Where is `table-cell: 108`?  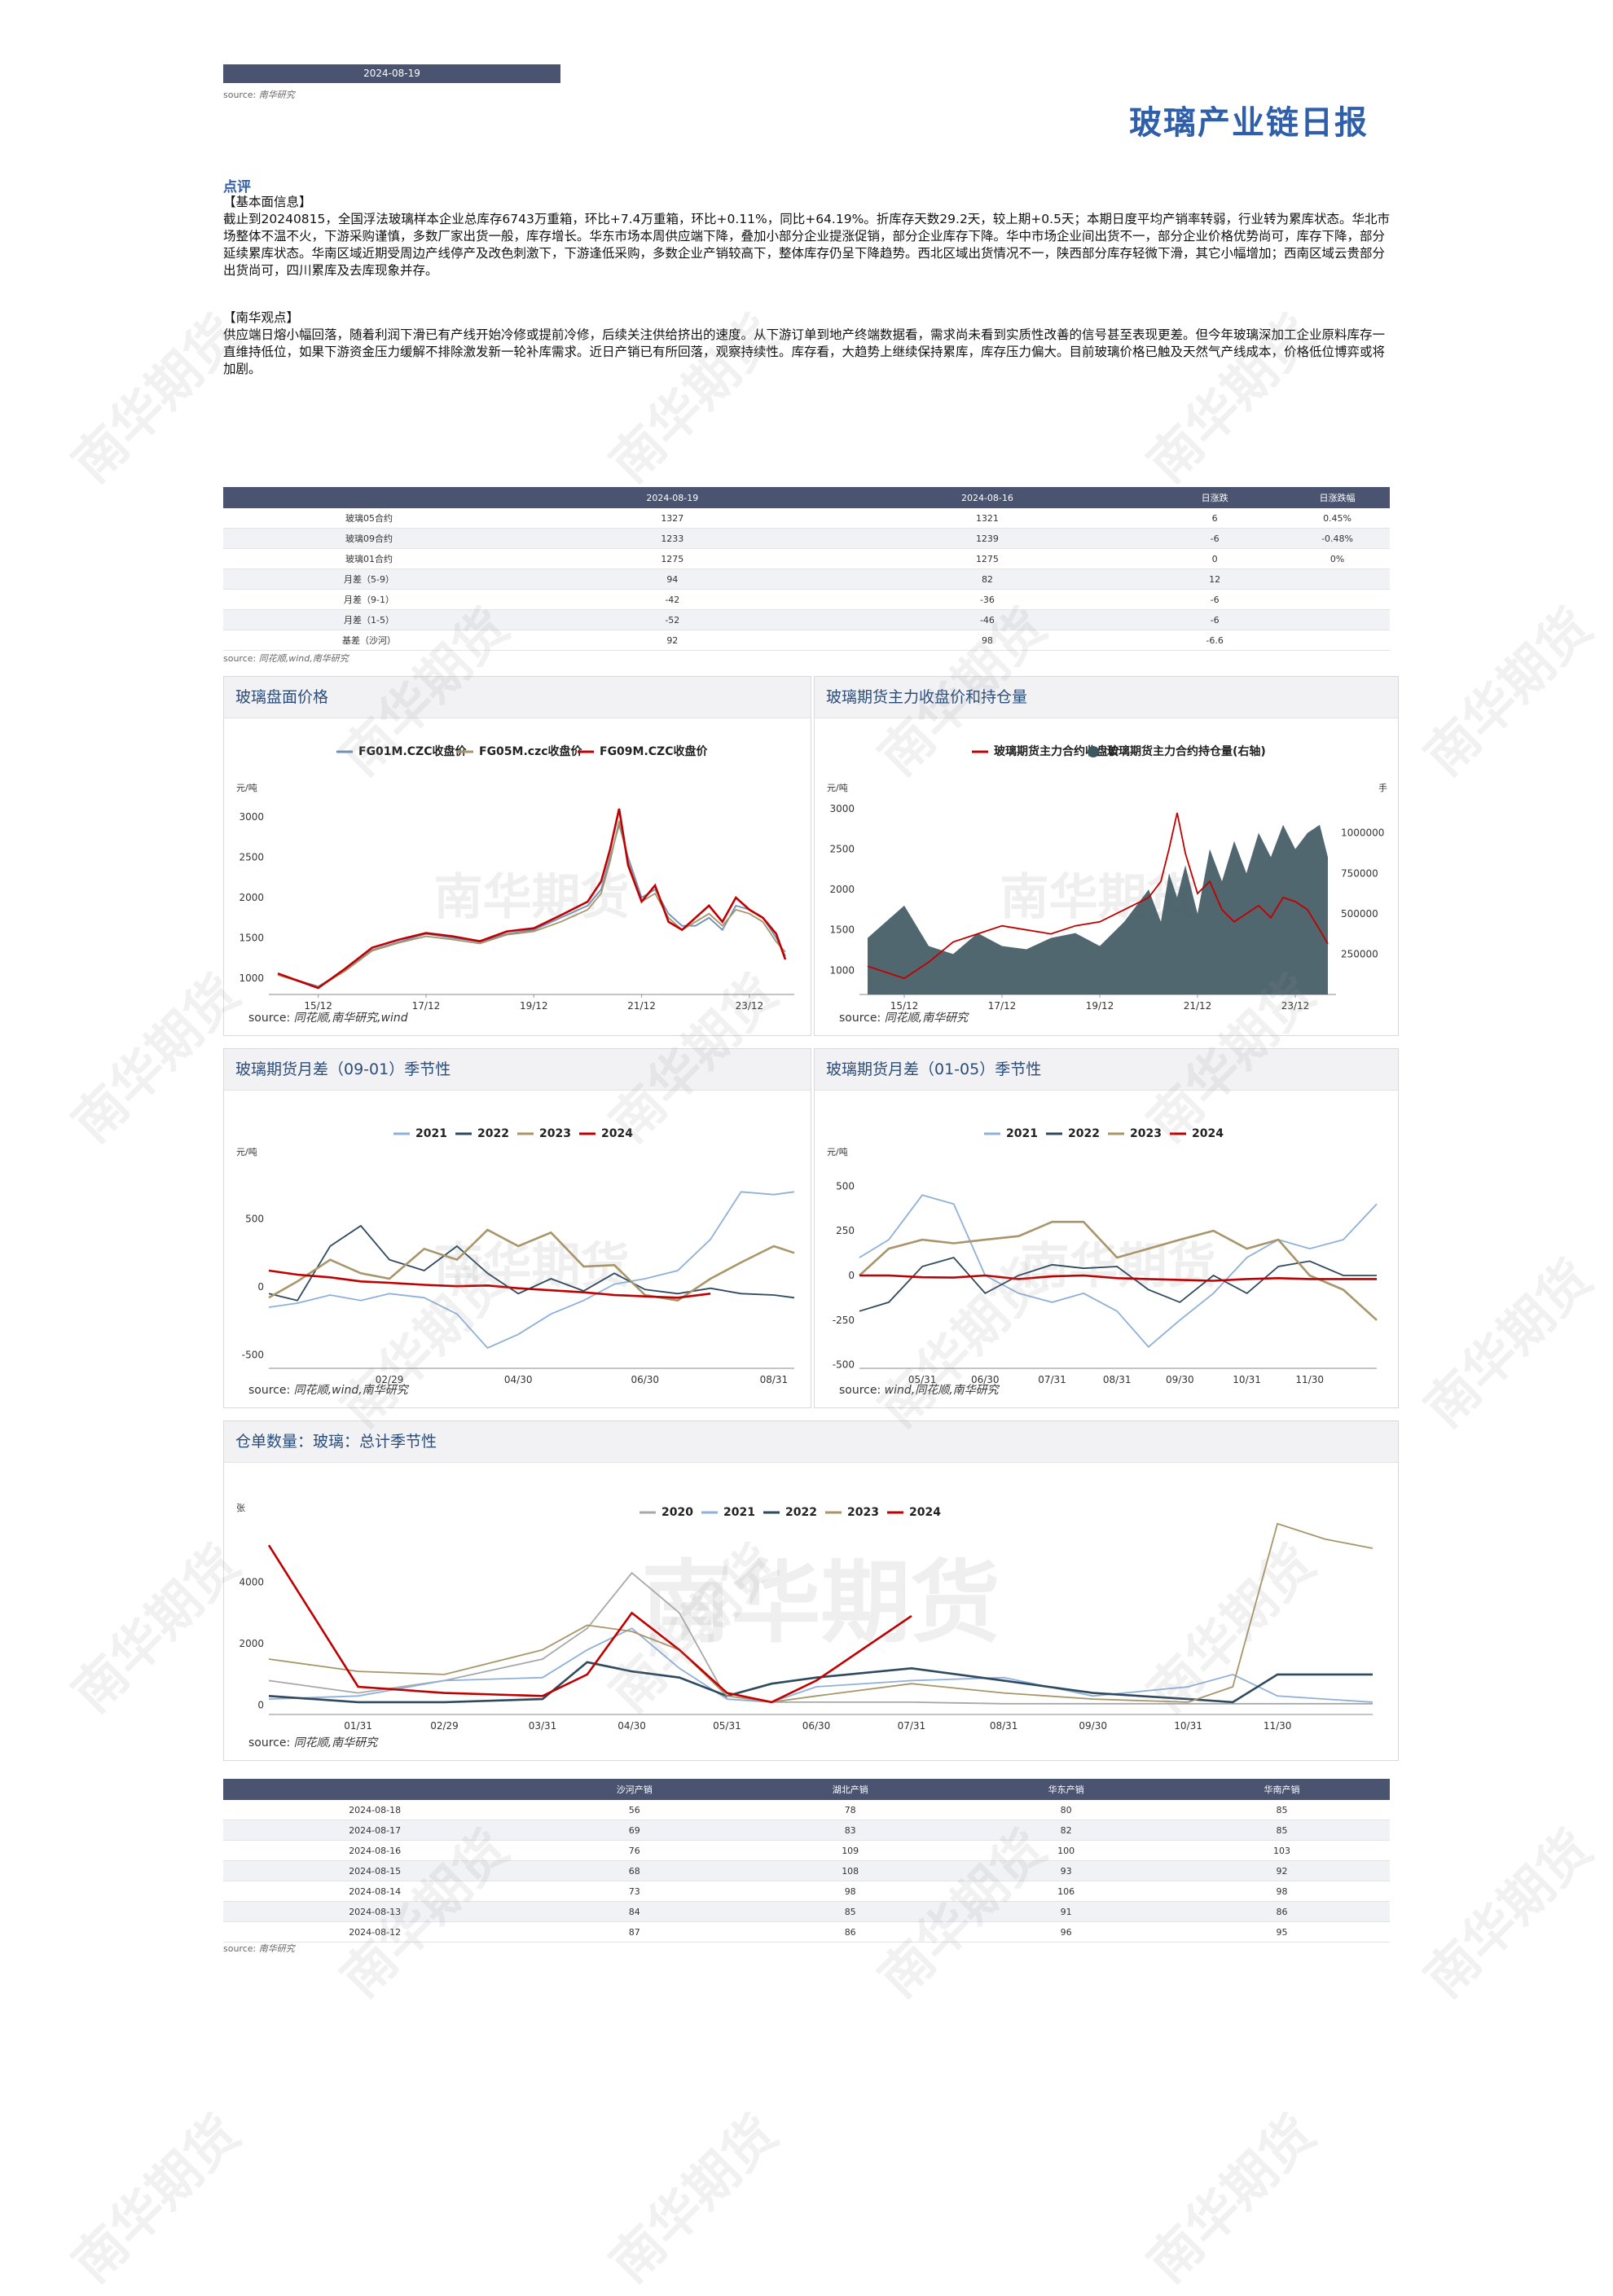
table-cell: 108 is located at coordinates (850, 1870).